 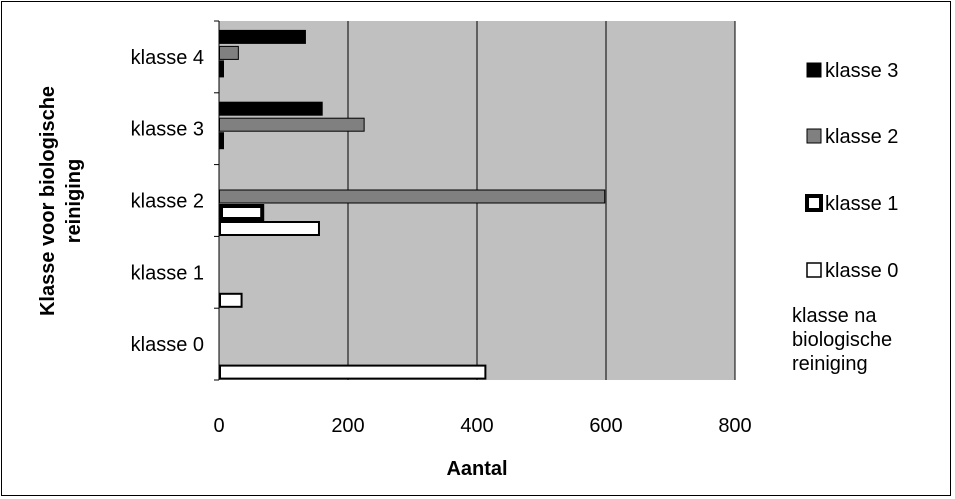 I want to click on category-label: klasse 4, so click(x=167, y=58).